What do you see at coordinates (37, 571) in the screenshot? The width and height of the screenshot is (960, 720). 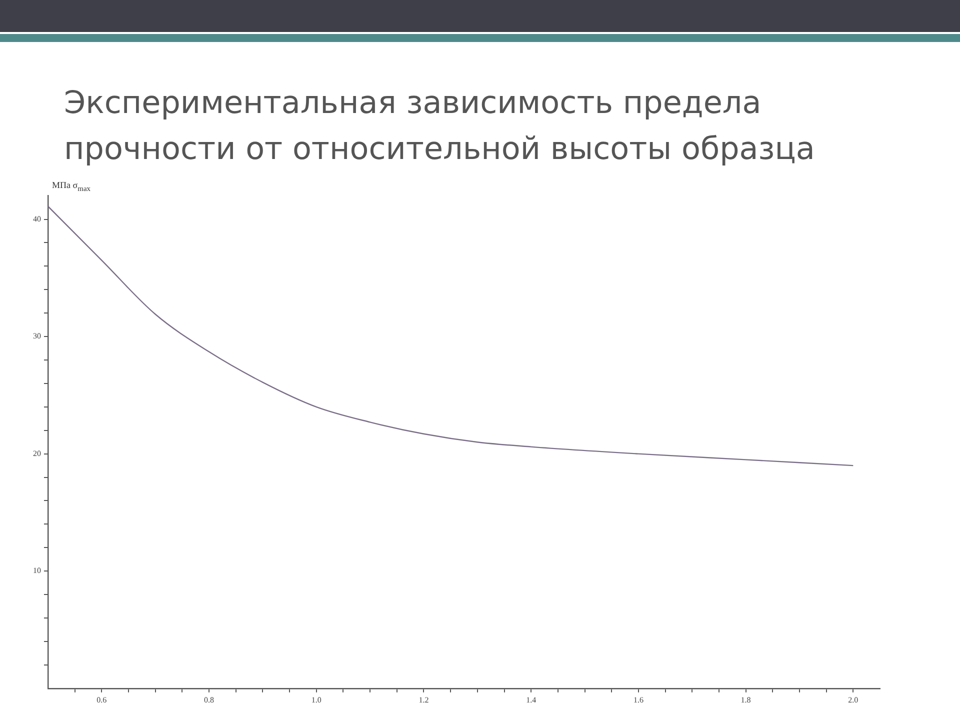 I see `y-tick-label: 10` at bounding box center [37, 571].